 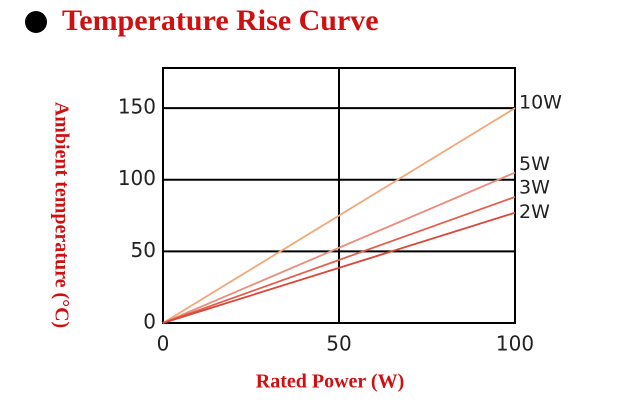 I want to click on y-tick-label: 100, so click(x=137, y=178).